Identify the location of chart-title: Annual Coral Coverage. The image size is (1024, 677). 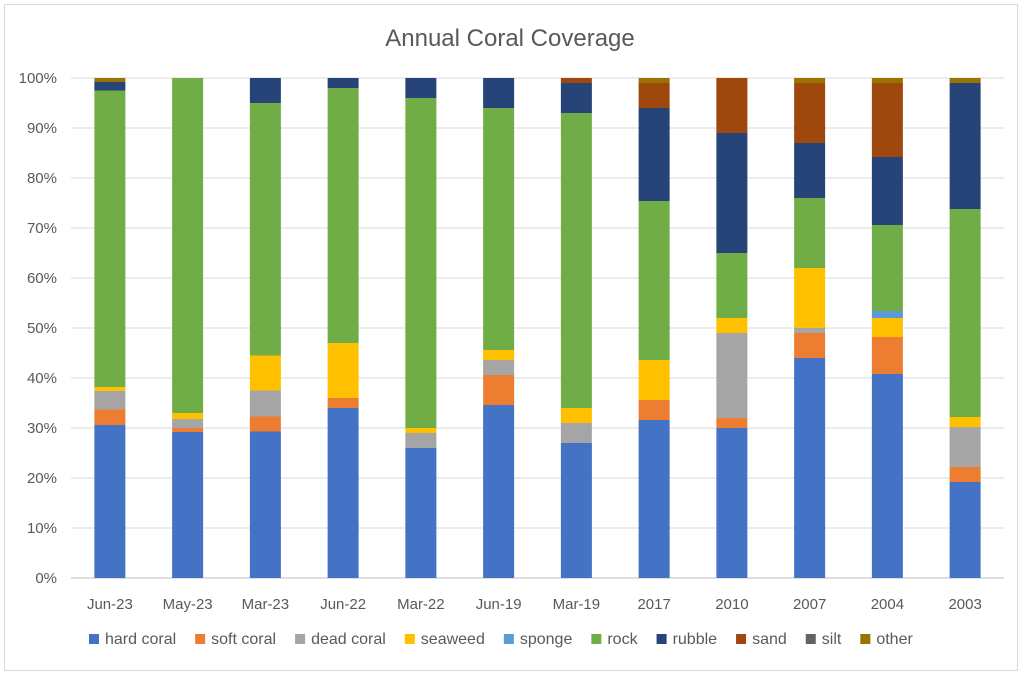
(509, 38).